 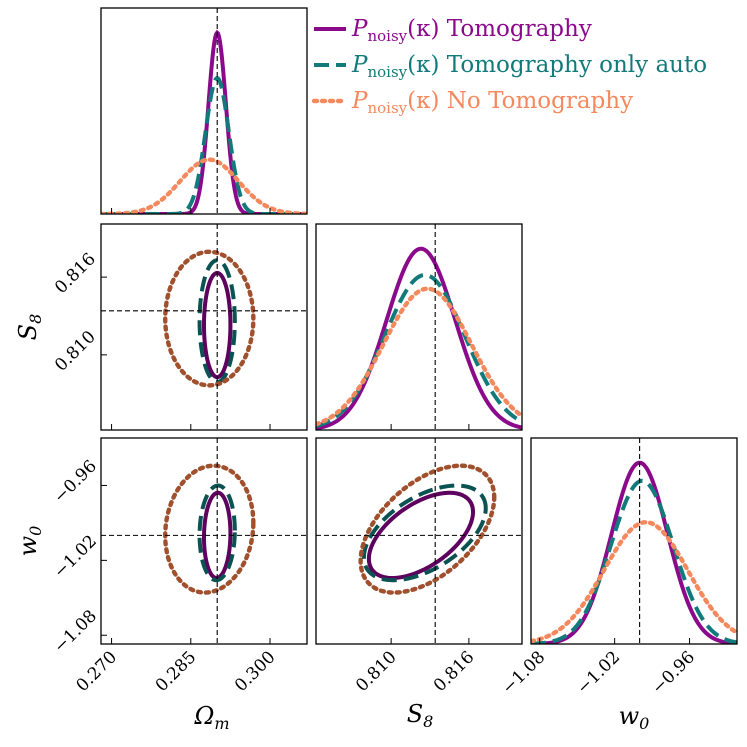 What do you see at coordinates (97, 671) in the screenshot?
I see `x-tick-label: 0.270` at bounding box center [97, 671].